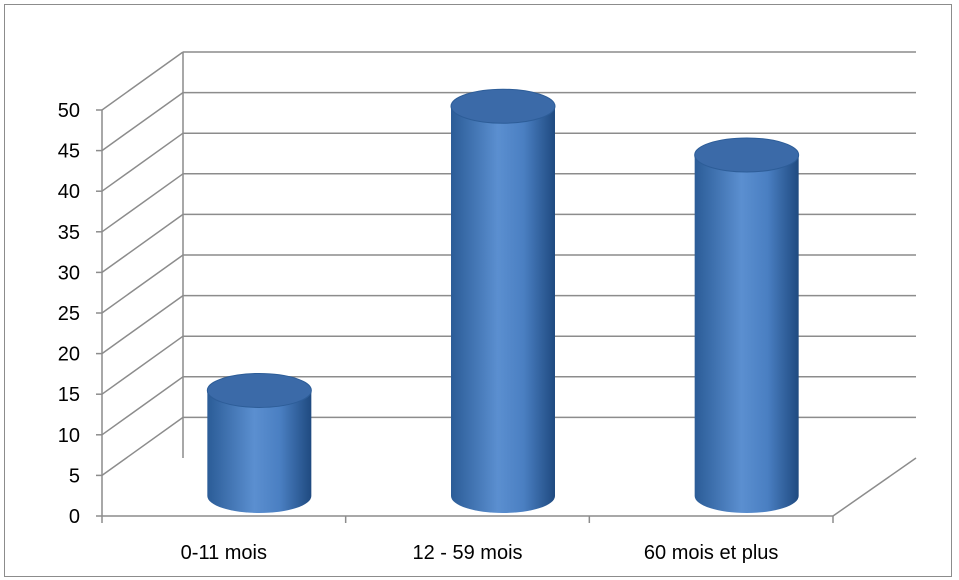 Image resolution: width=959 pixels, height=580 pixels. I want to click on y-tick-labels: 0 5 10 15 20 25 30 35 40 45 50, so click(69, 314).